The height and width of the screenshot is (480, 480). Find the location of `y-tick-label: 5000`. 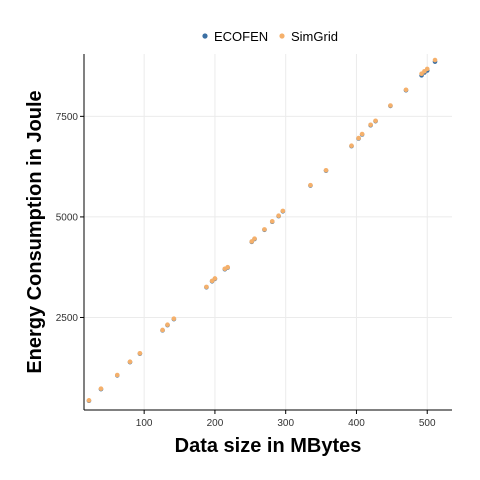

y-tick-label: 5000 is located at coordinates (67, 217).